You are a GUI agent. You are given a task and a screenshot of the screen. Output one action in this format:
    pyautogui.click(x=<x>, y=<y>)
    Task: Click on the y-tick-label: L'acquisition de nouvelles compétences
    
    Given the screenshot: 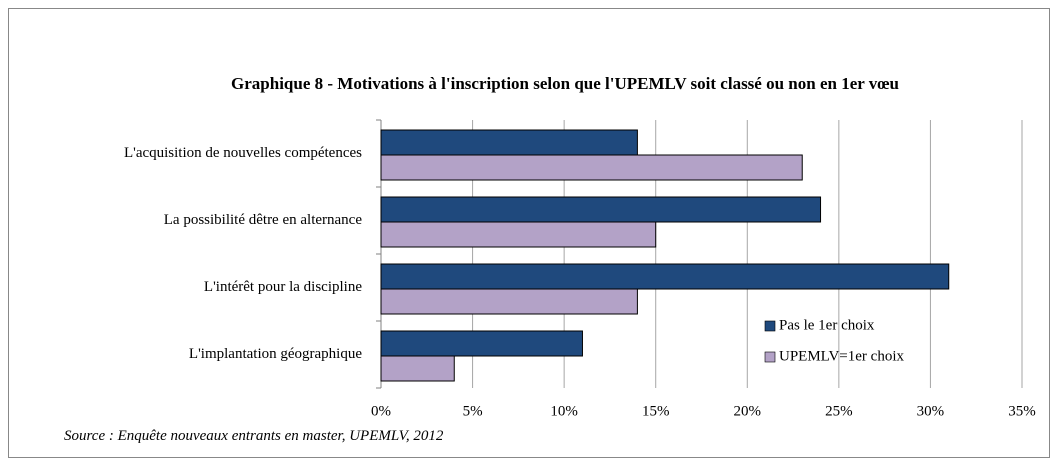 What is the action you would take?
    pyautogui.click(x=243, y=153)
    